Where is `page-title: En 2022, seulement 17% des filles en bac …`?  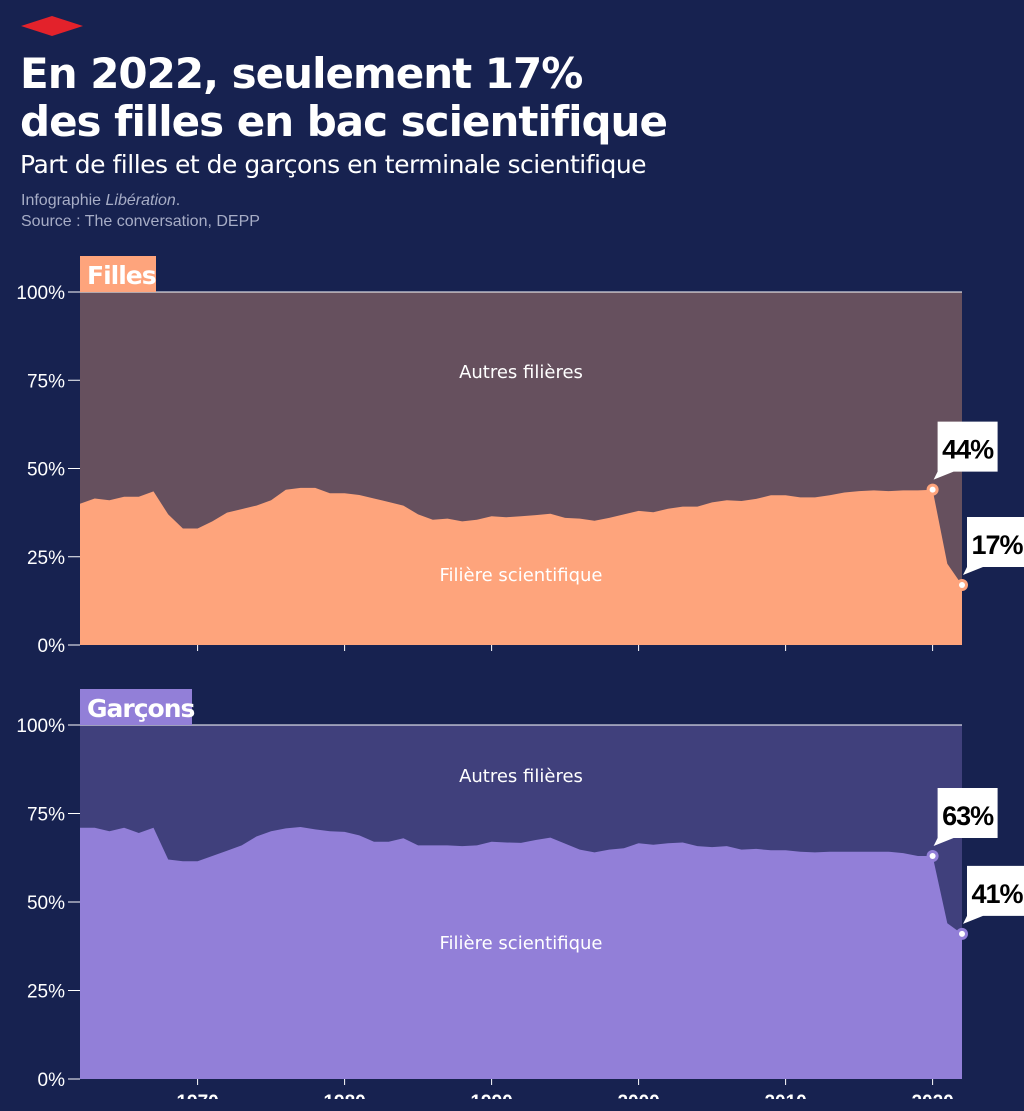 page-title: En 2022, seulement 17% des filles en bac … is located at coordinates (510, 98).